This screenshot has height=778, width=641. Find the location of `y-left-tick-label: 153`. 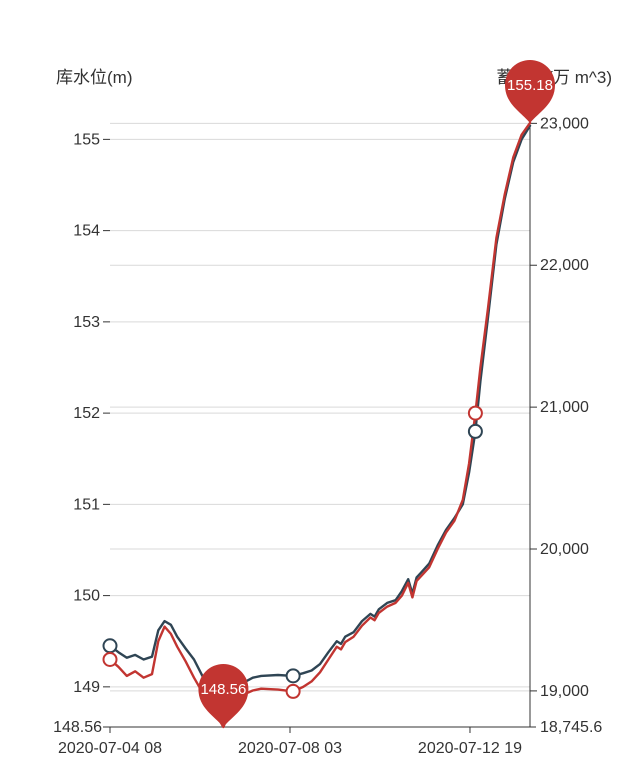

y-left-tick-label: 153 is located at coordinates (86, 322).